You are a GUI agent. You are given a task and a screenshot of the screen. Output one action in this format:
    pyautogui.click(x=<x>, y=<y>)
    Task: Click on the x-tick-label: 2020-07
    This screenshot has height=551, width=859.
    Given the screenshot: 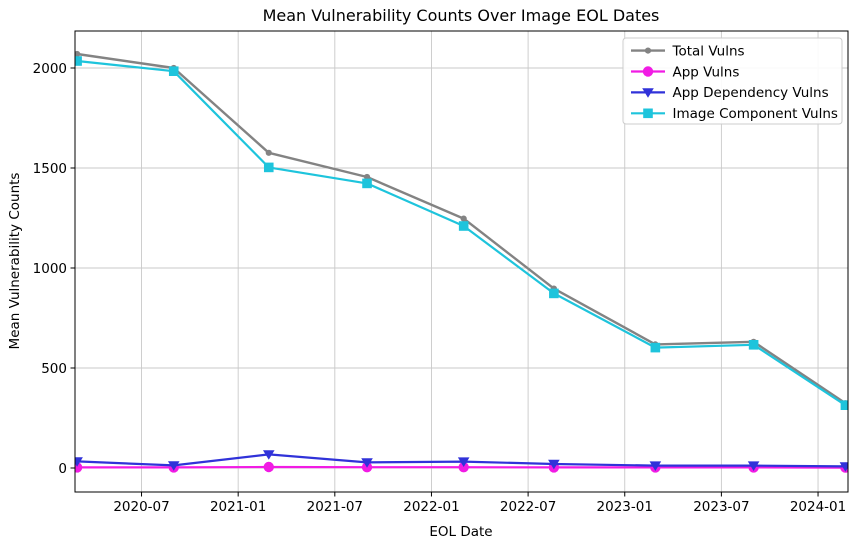 What is the action you would take?
    pyautogui.click(x=141, y=507)
    